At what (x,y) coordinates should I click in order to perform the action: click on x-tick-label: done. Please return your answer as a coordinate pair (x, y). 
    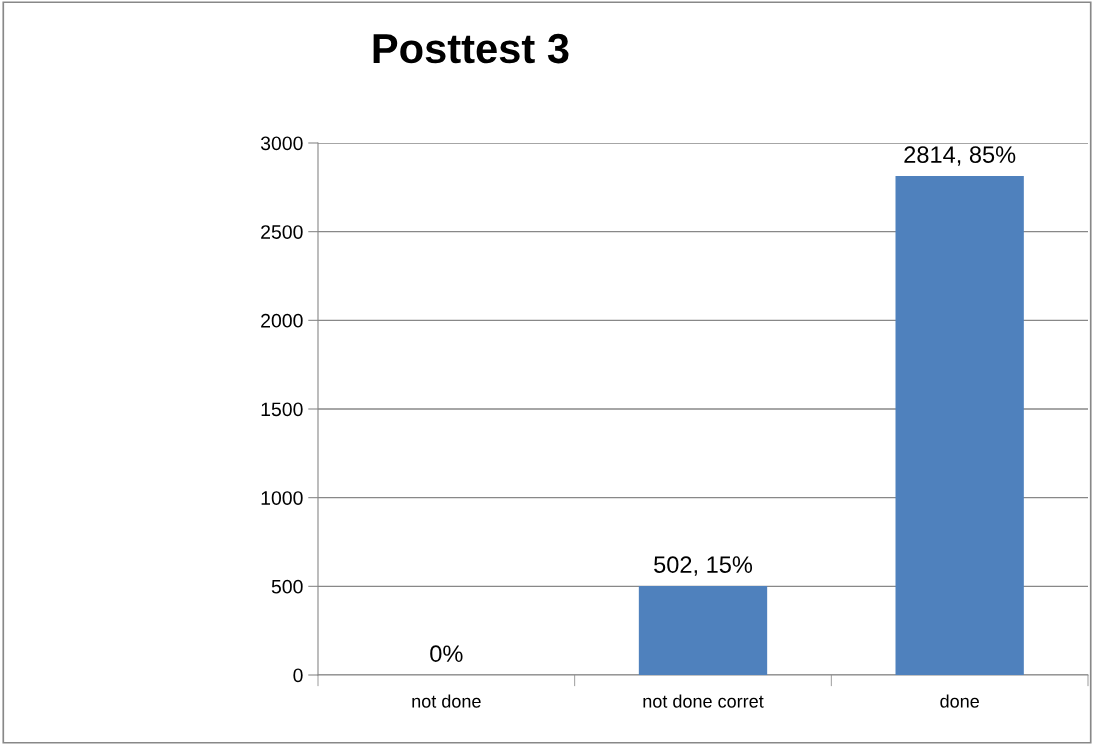
    Looking at the image, I should click on (959, 701).